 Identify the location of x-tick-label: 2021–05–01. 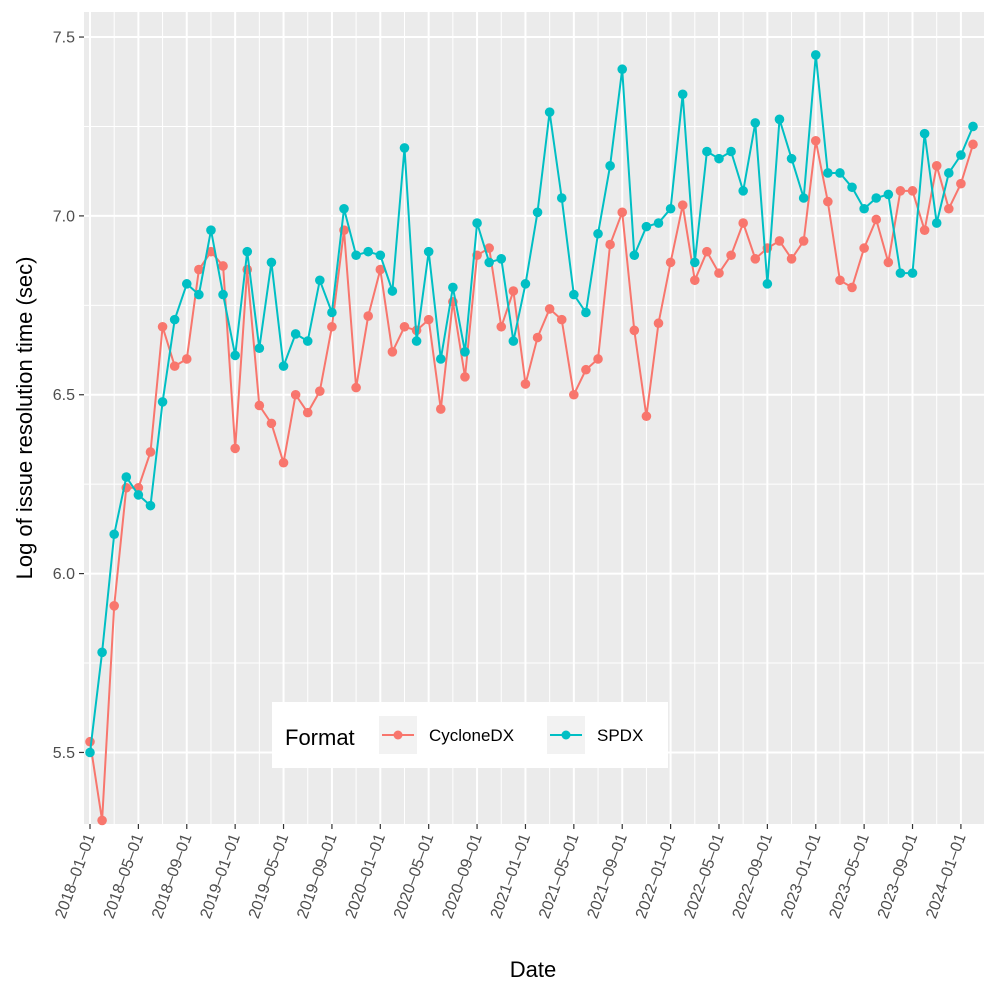
(559, 876).